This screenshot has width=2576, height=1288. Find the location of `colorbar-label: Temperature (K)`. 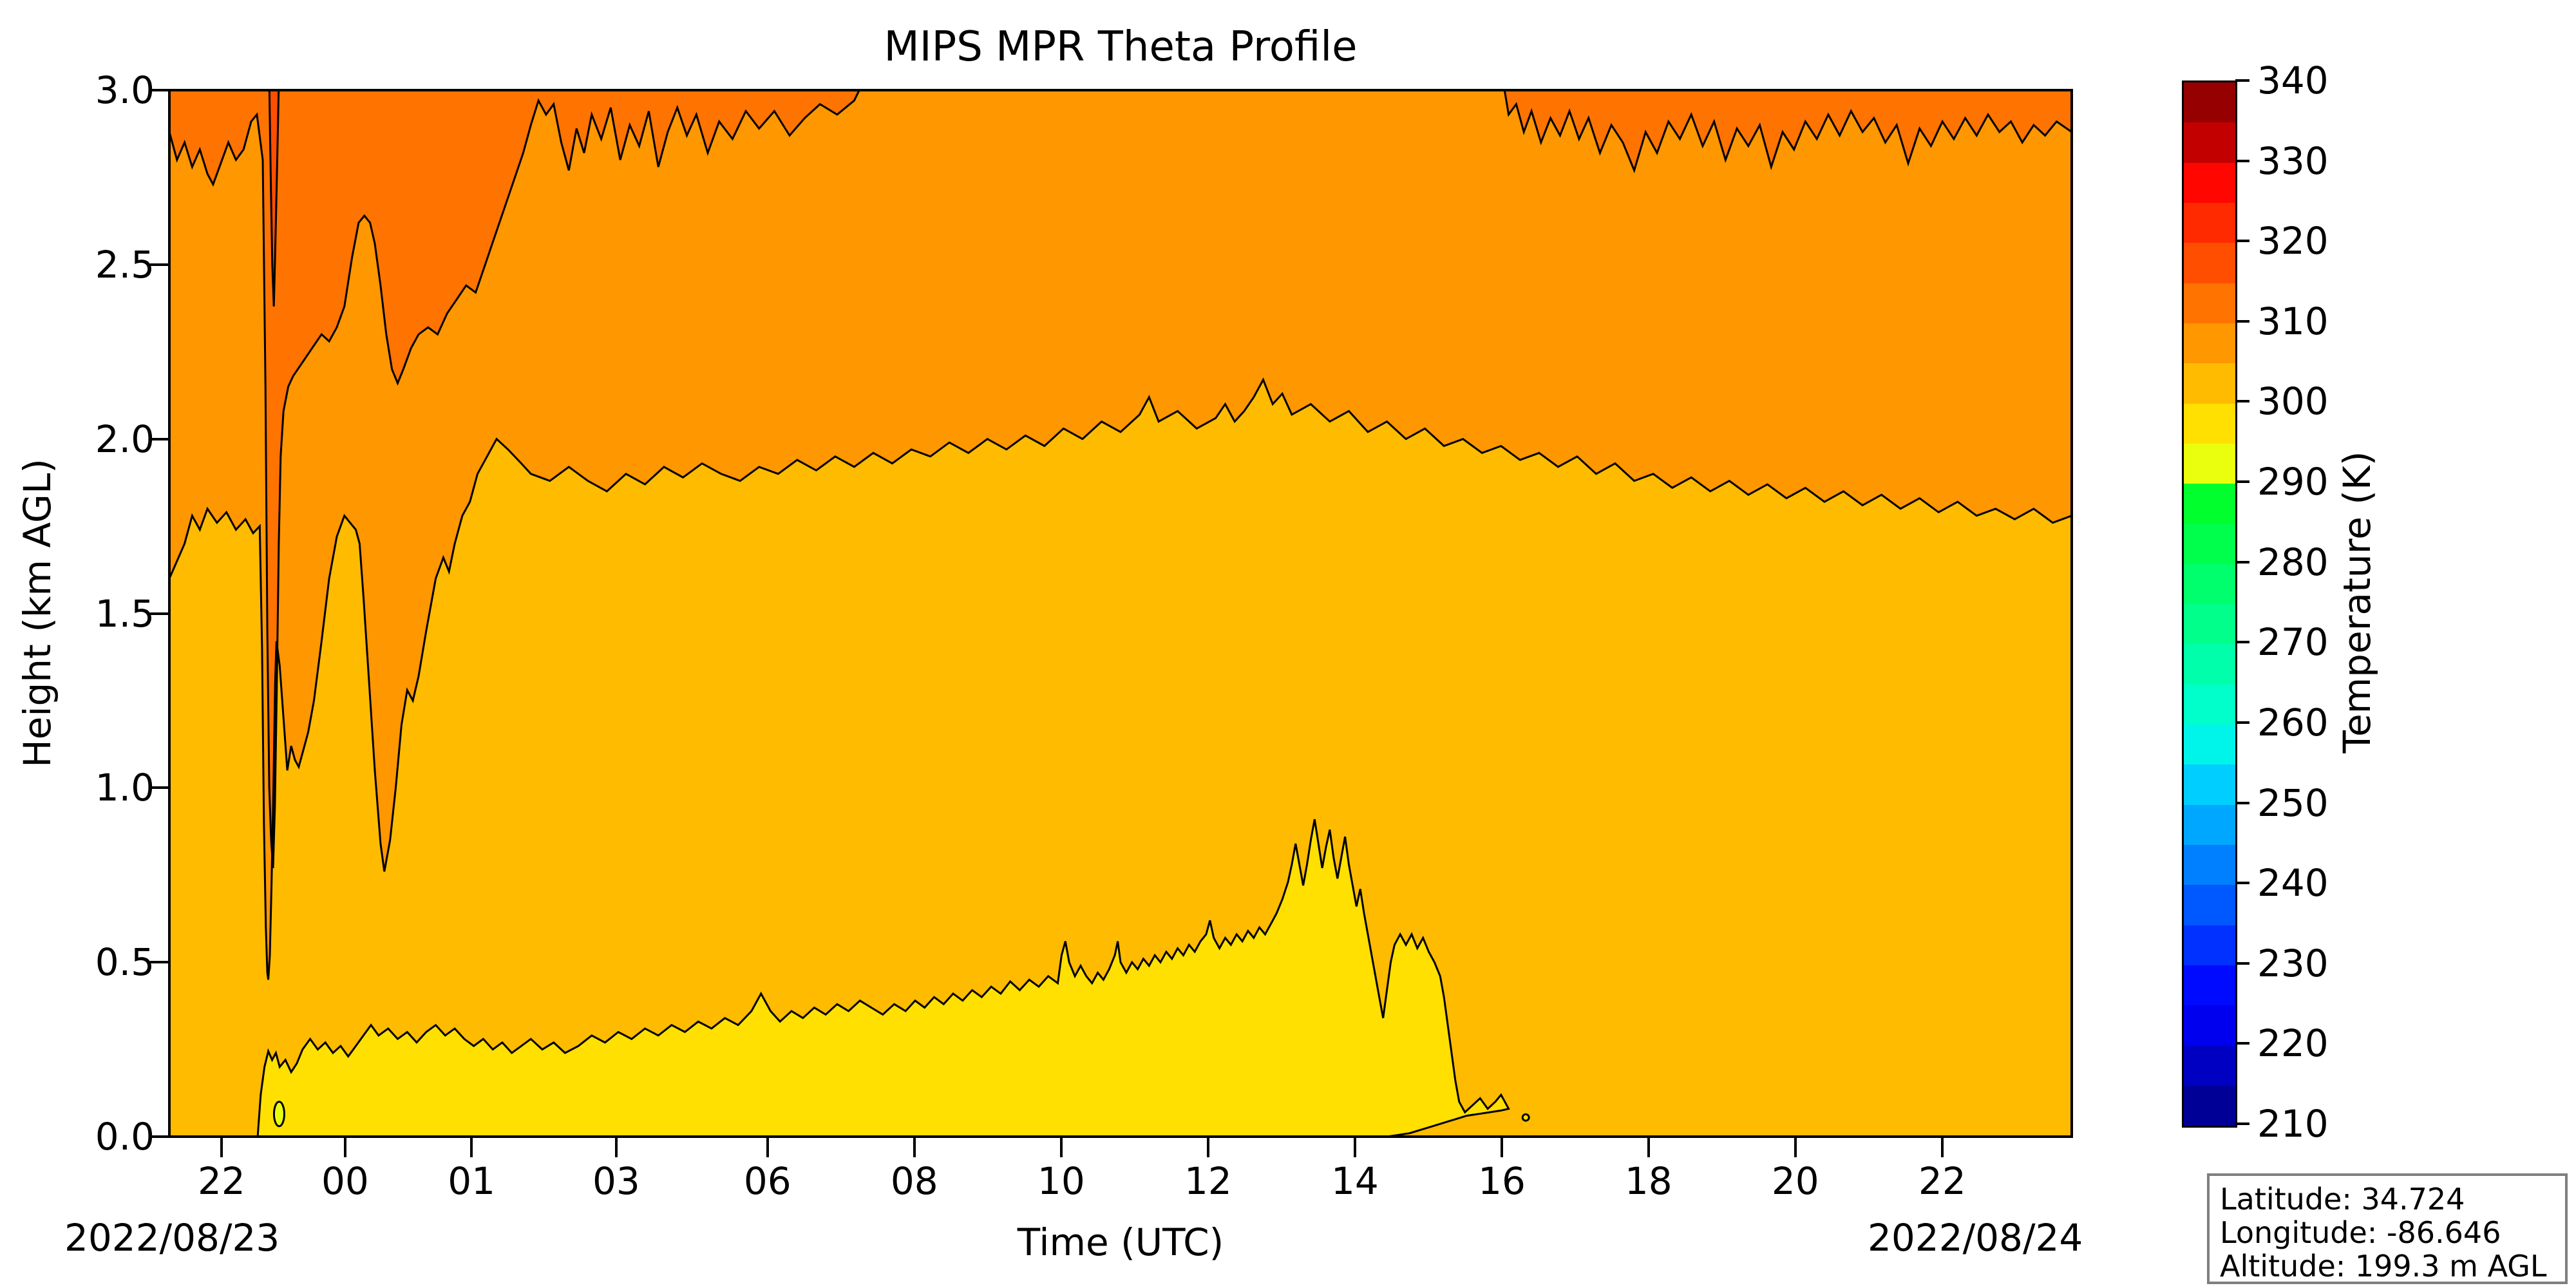

colorbar-label: Temperature (K) is located at coordinates (2357, 602).